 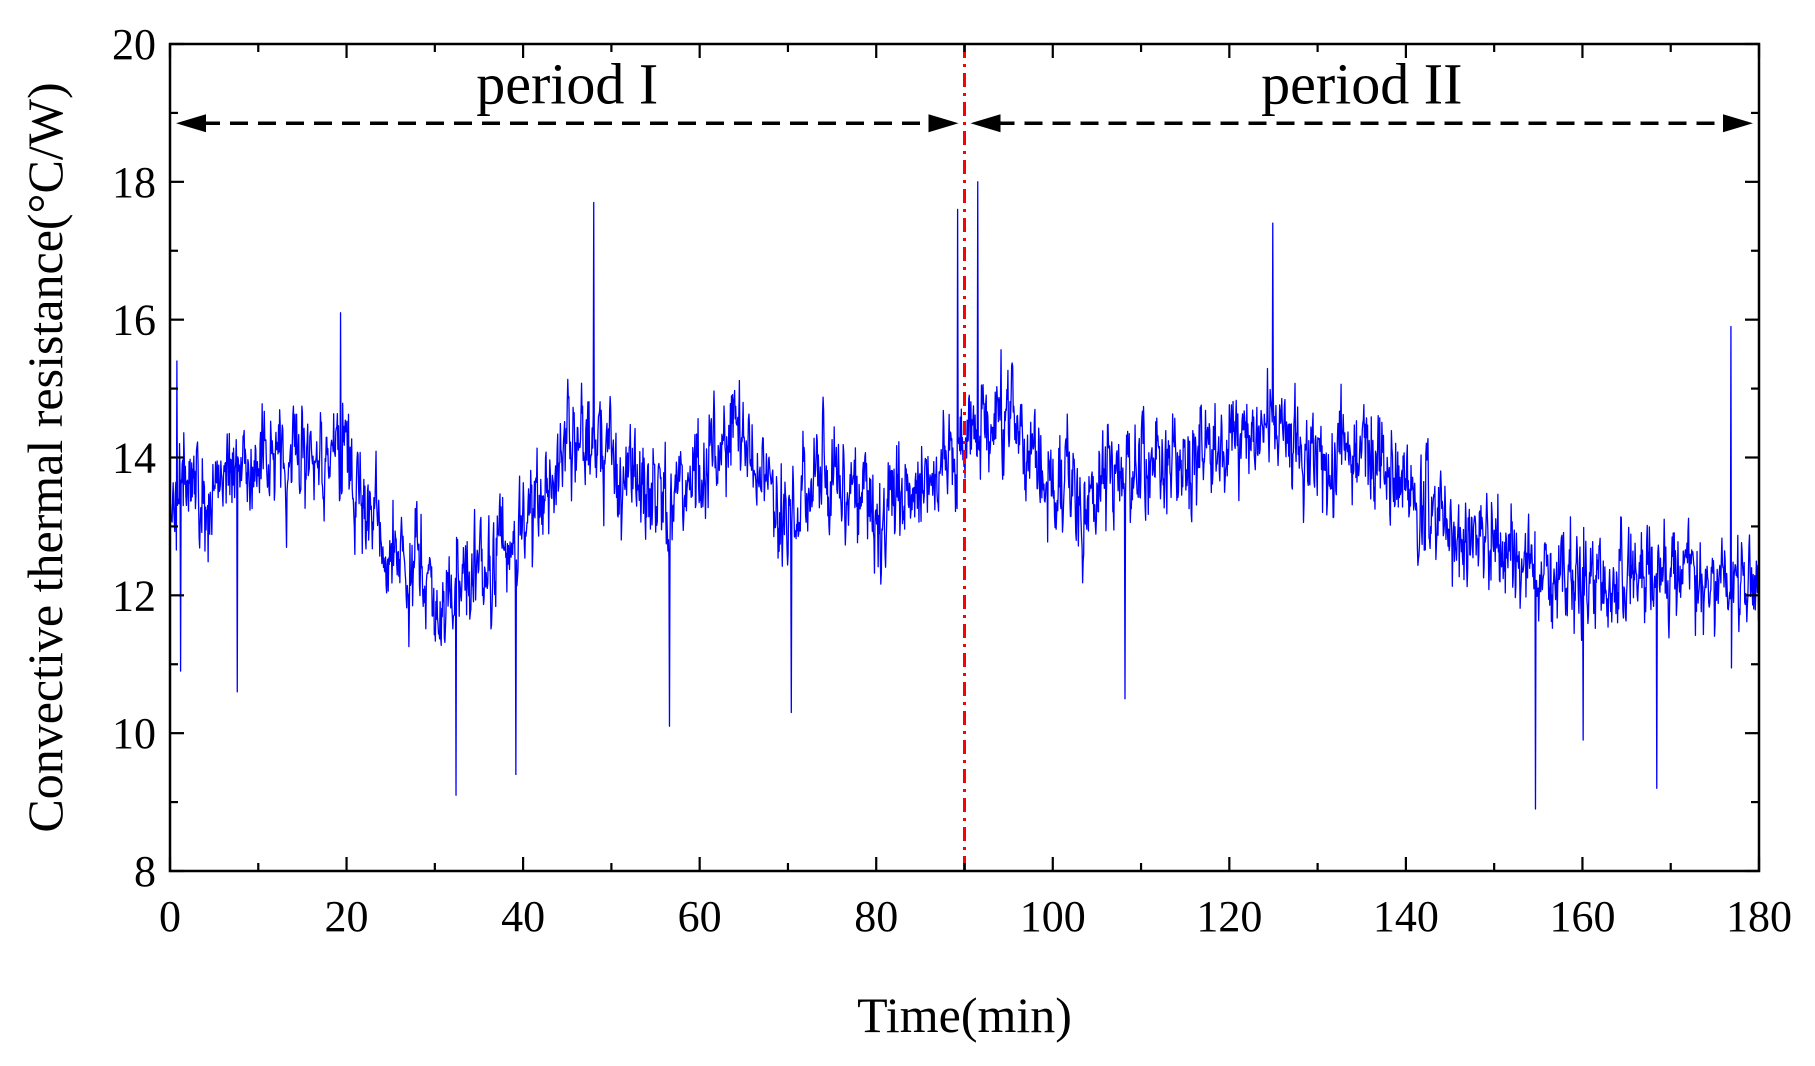 What do you see at coordinates (567, 83) in the screenshot?
I see `period-label-1: period I` at bounding box center [567, 83].